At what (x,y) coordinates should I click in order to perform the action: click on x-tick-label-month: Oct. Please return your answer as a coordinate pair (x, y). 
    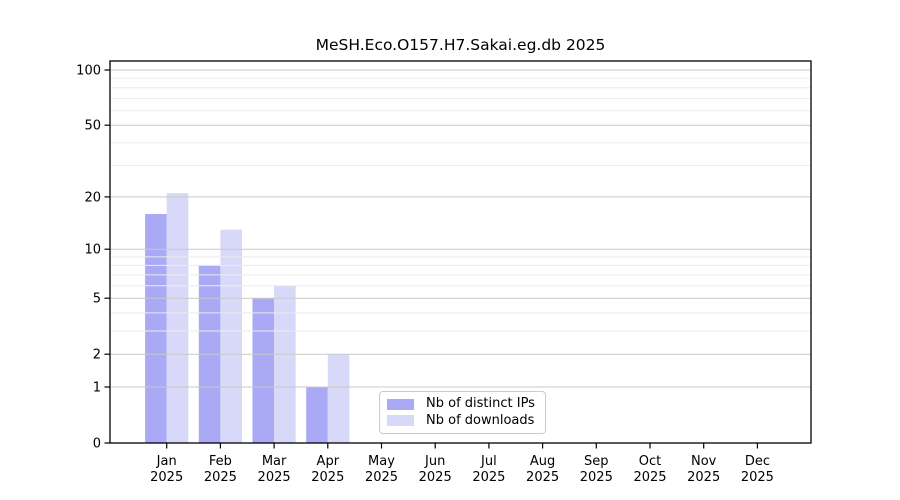
    Looking at the image, I should click on (650, 461).